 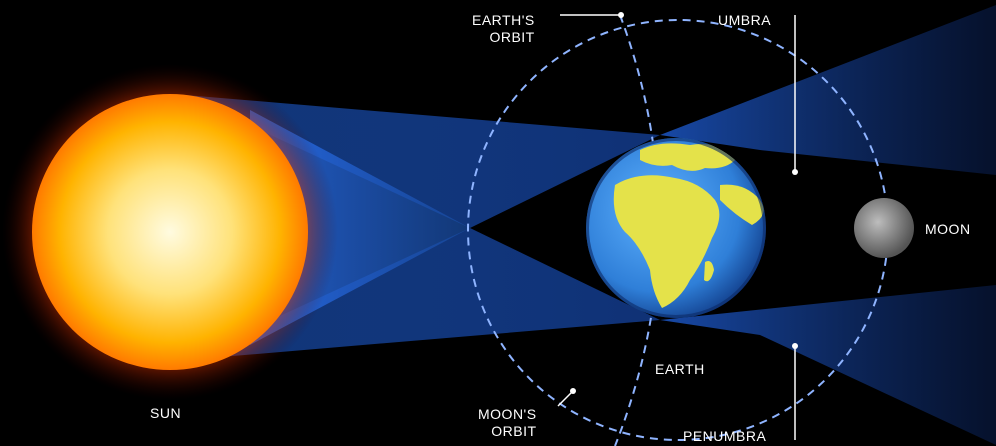 What do you see at coordinates (884, 228) in the screenshot?
I see `moon` at bounding box center [884, 228].